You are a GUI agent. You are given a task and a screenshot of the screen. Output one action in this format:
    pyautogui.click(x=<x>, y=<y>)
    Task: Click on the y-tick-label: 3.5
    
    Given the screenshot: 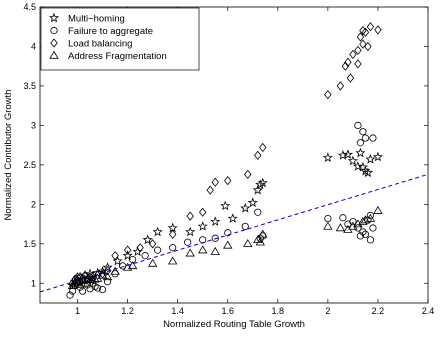 What is the action you would take?
    pyautogui.click(x=29, y=86)
    